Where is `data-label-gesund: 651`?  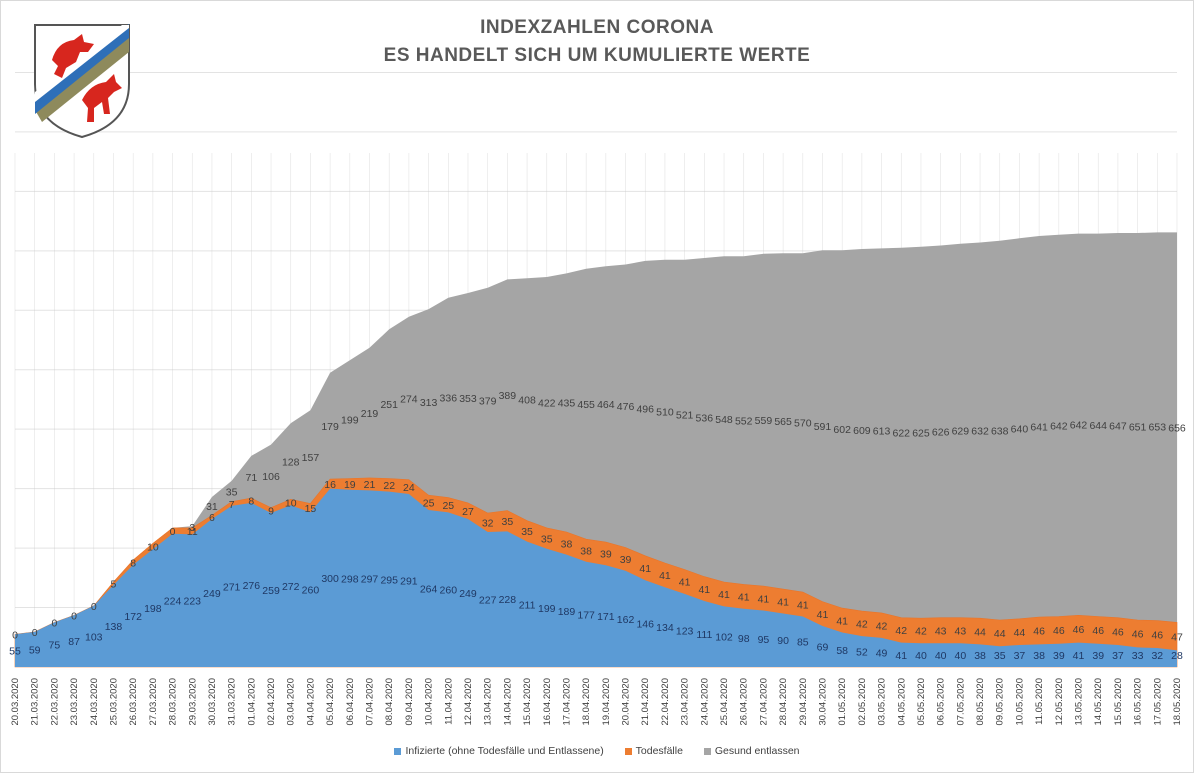 data-label-gesund: 651 is located at coordinates (1138, 428).